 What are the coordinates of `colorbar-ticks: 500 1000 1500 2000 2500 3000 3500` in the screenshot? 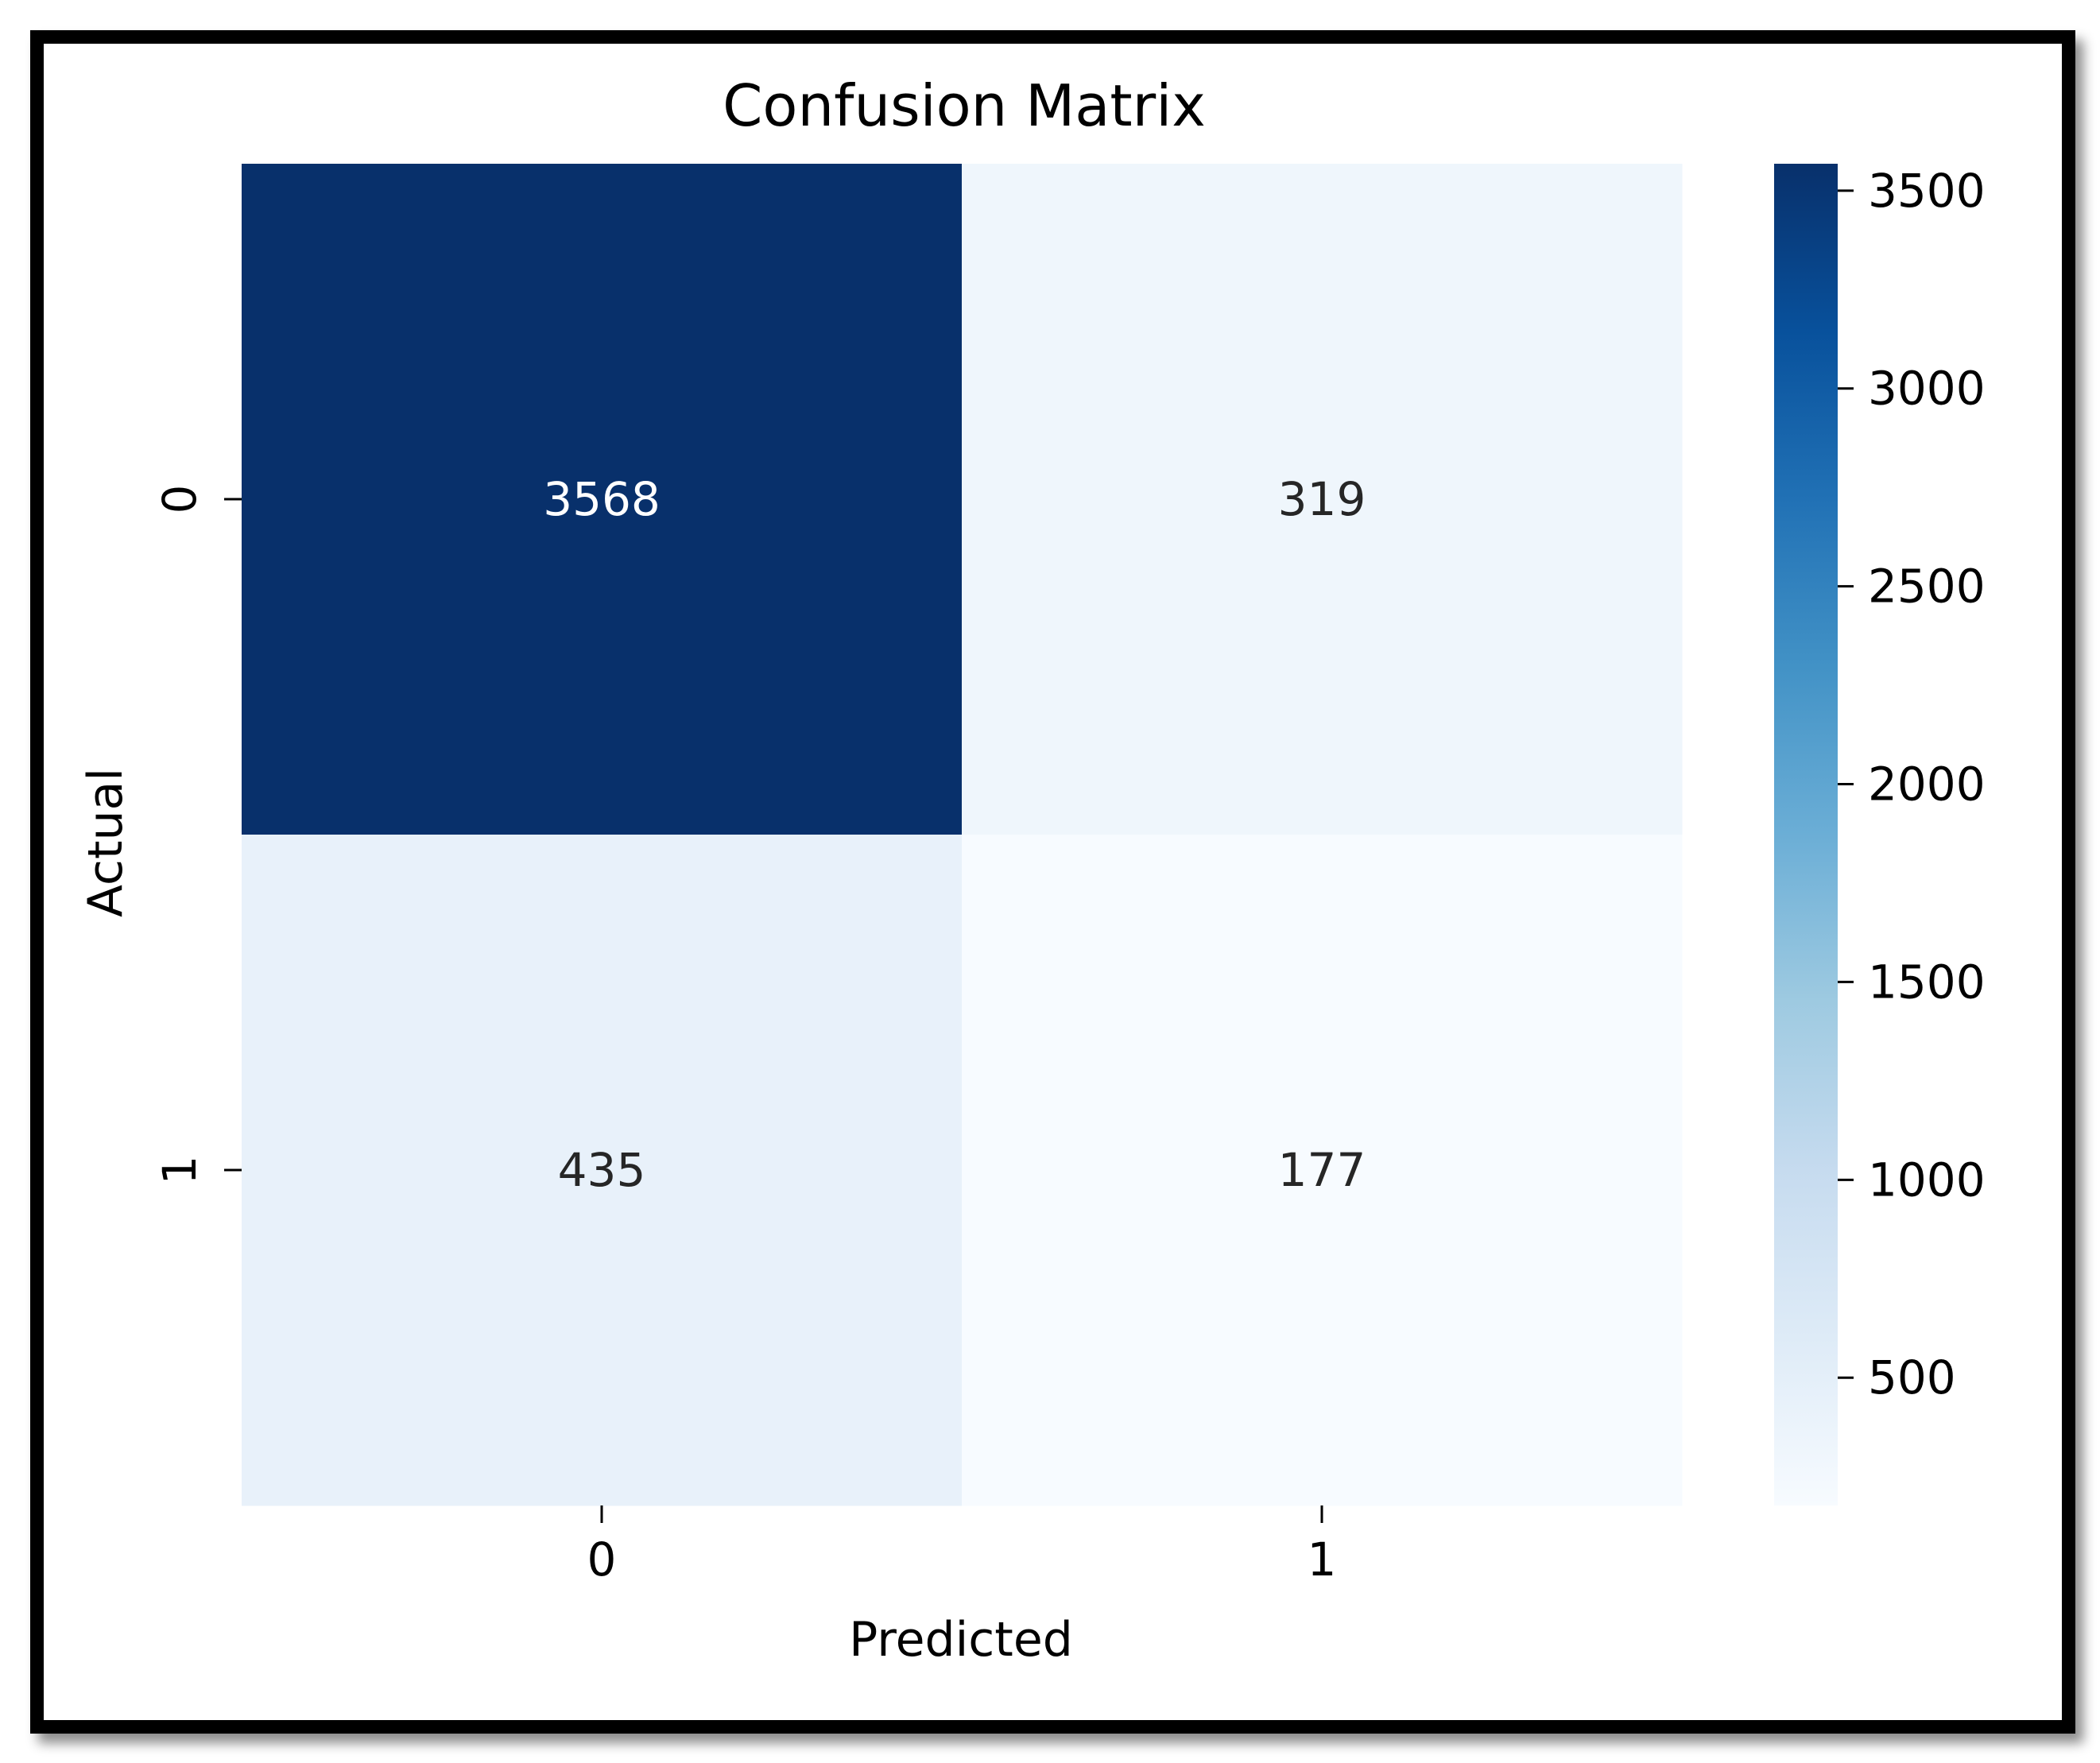 It's located at (1912, 784).